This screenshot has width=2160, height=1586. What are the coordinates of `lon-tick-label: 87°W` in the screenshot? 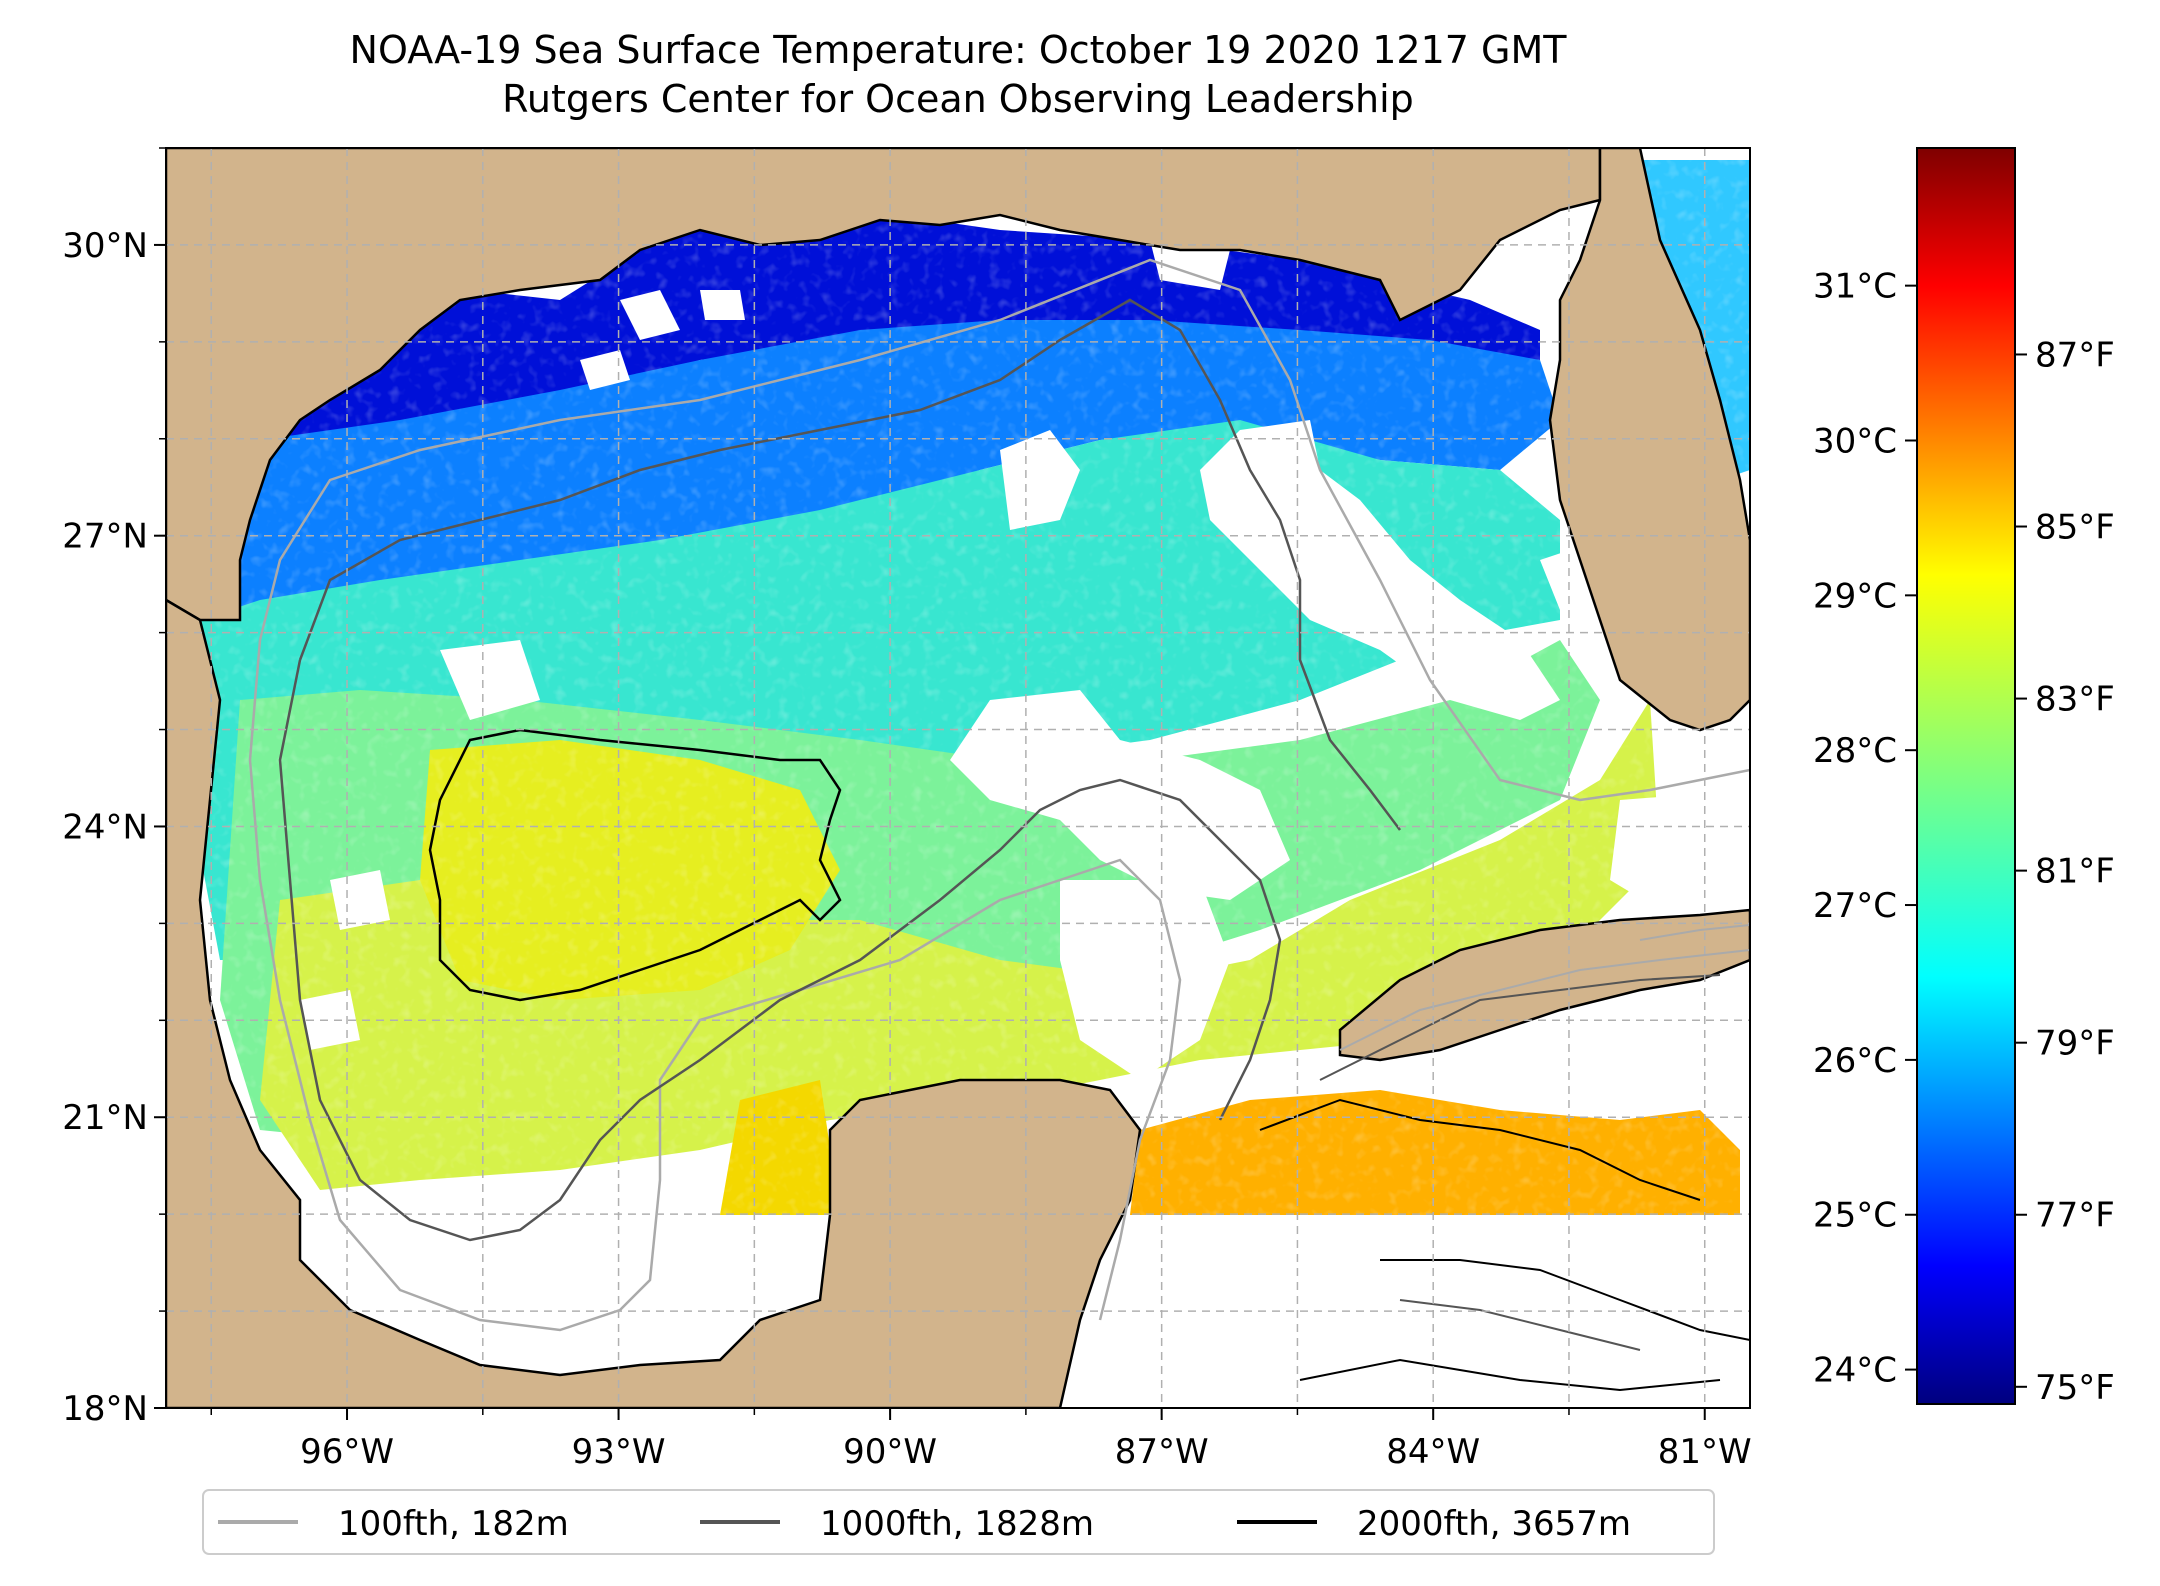 It's located at (1162, 1452).